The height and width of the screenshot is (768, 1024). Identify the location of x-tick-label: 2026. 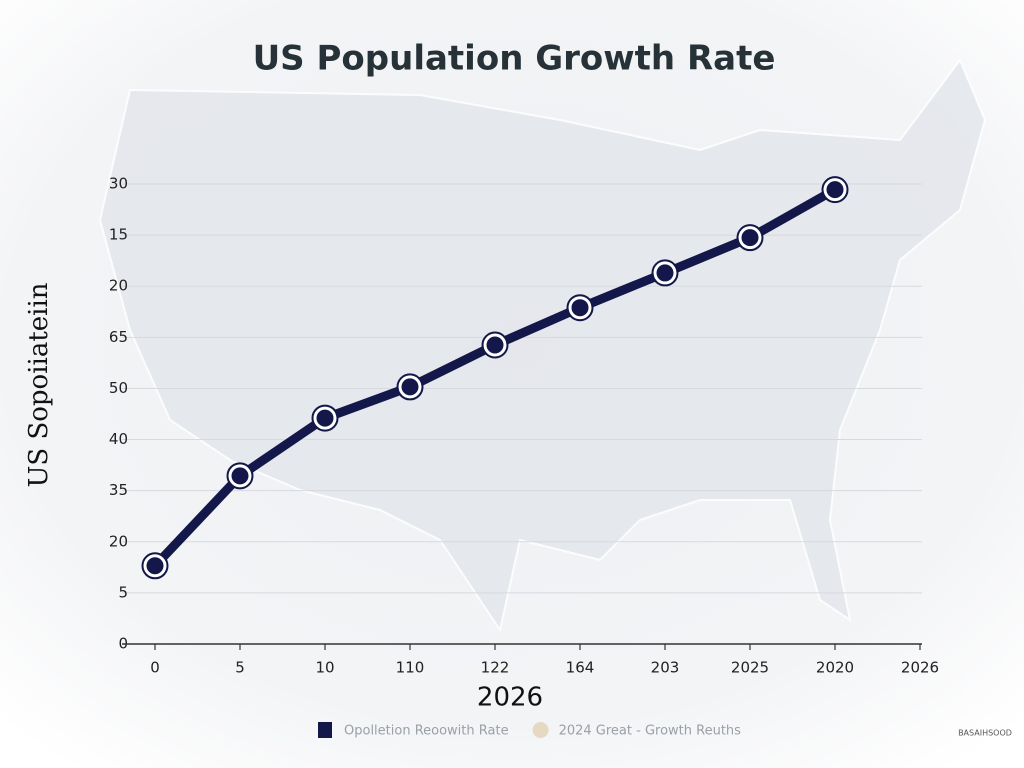
(920, 668).